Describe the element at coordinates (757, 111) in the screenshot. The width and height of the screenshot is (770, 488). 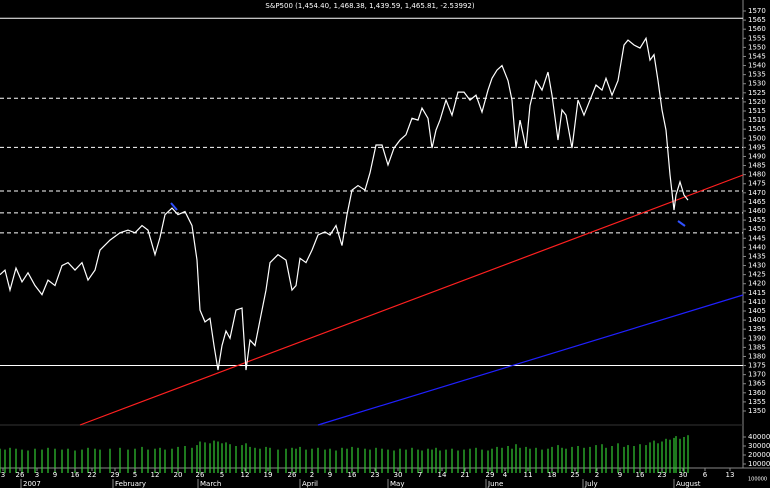
I see `y-tick-label: 1515` at that location.